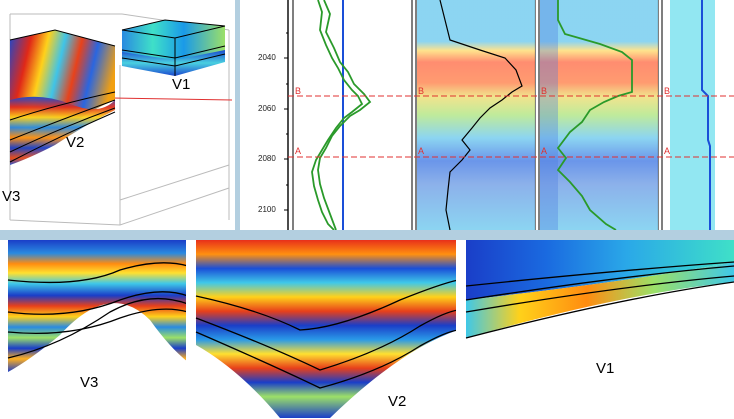 This screenshot has width=734, height=419. What do you see at coordinates (706, 115) in the screenshot?
I see `track4-curve` at bounding box center [706, 115].